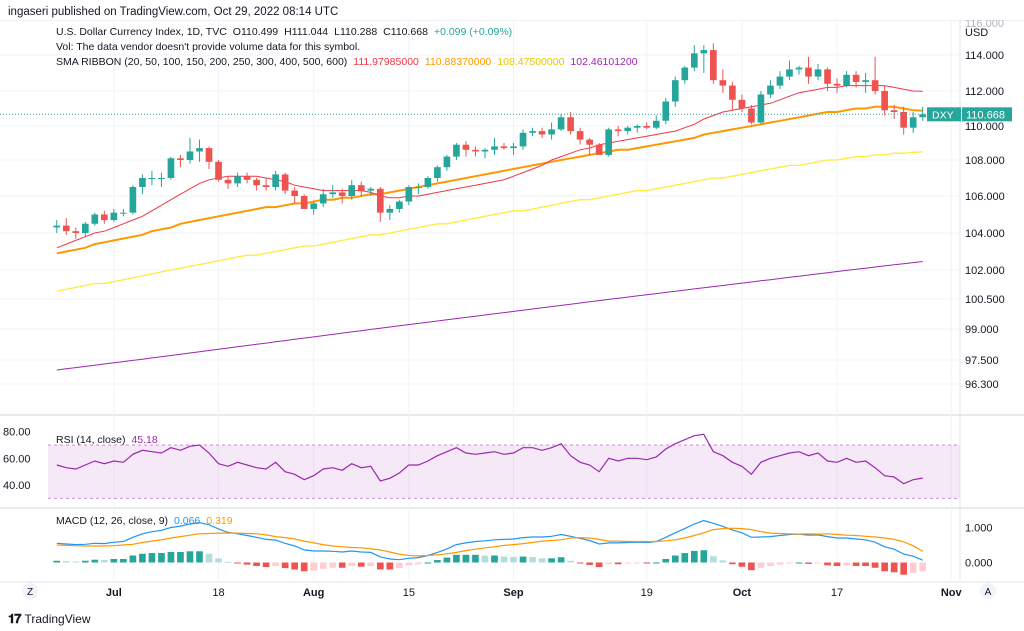  I want to click on time-tick-label: Aug, so click(313, 593).